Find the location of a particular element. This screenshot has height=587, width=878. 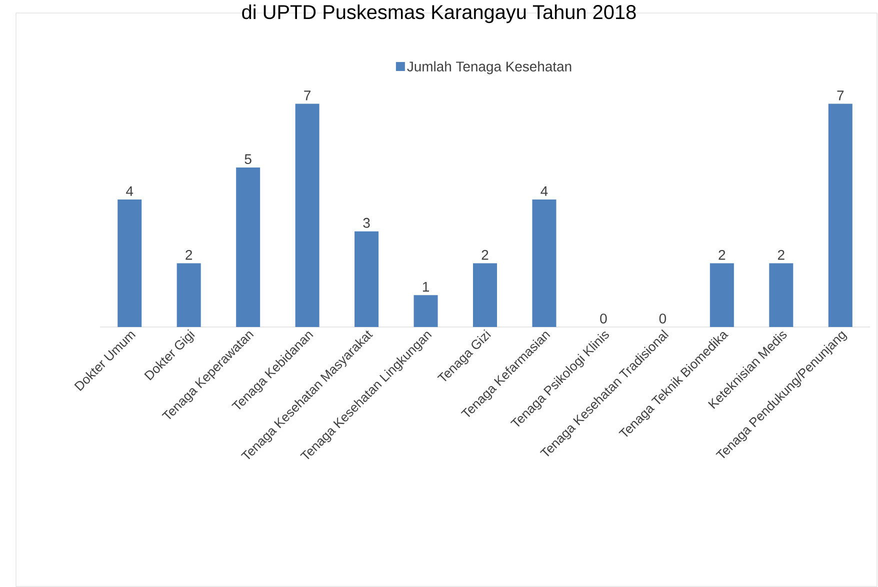

data-label: 3 is located at coordinates (366, 223).